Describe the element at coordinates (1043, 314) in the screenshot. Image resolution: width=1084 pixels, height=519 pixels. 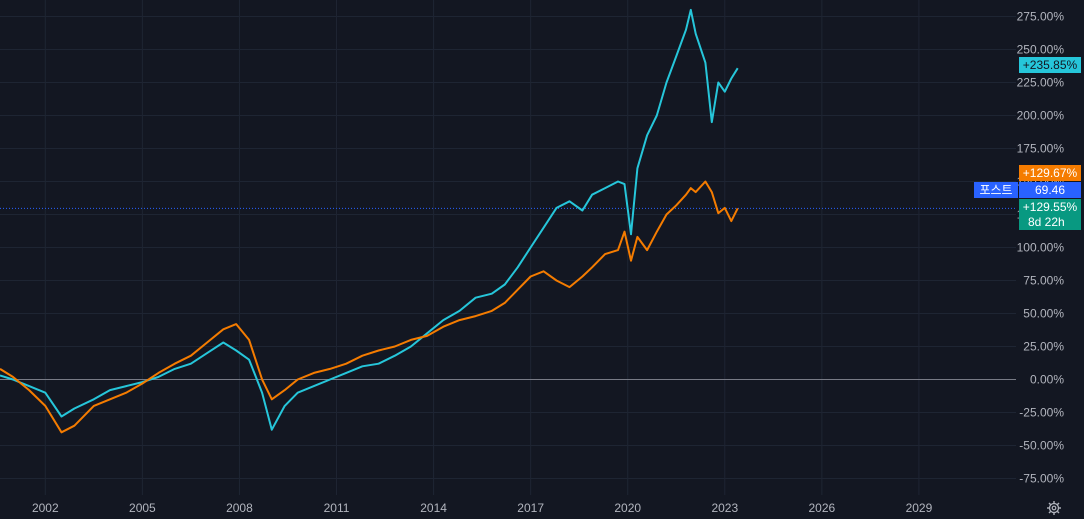
I see `y-tick-label: 50.00%` at that location.